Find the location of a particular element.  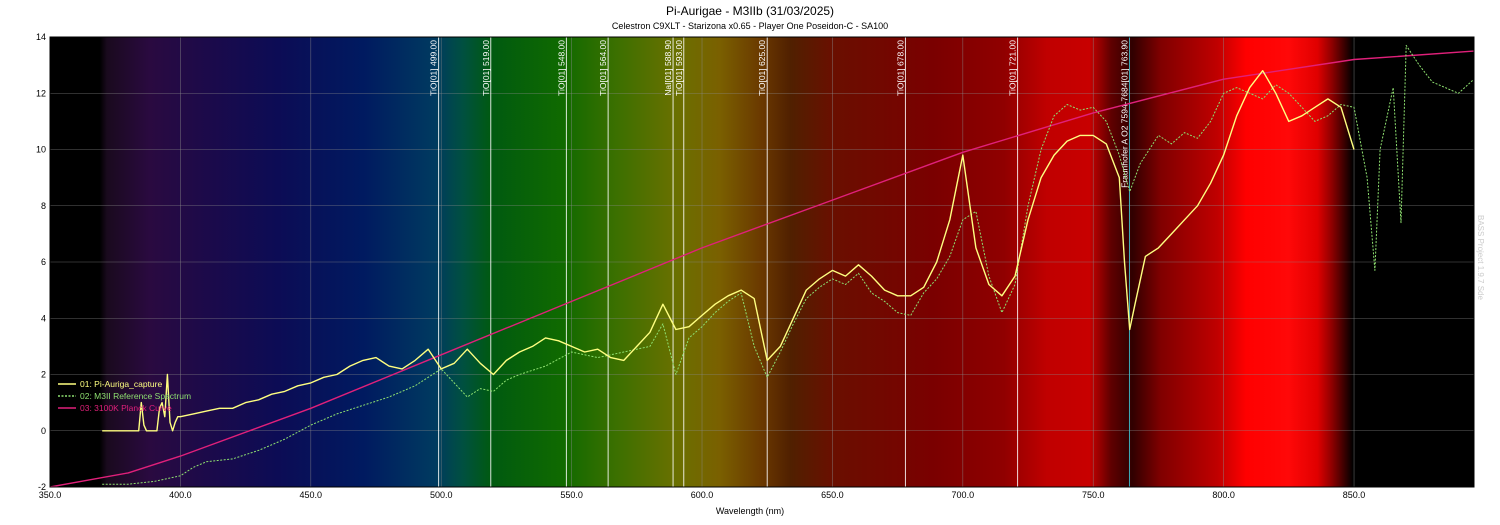

reference-line-label: Fraunhofer A O2 7594-7684[01] 763.90 is located at coordinates (1124, 114).